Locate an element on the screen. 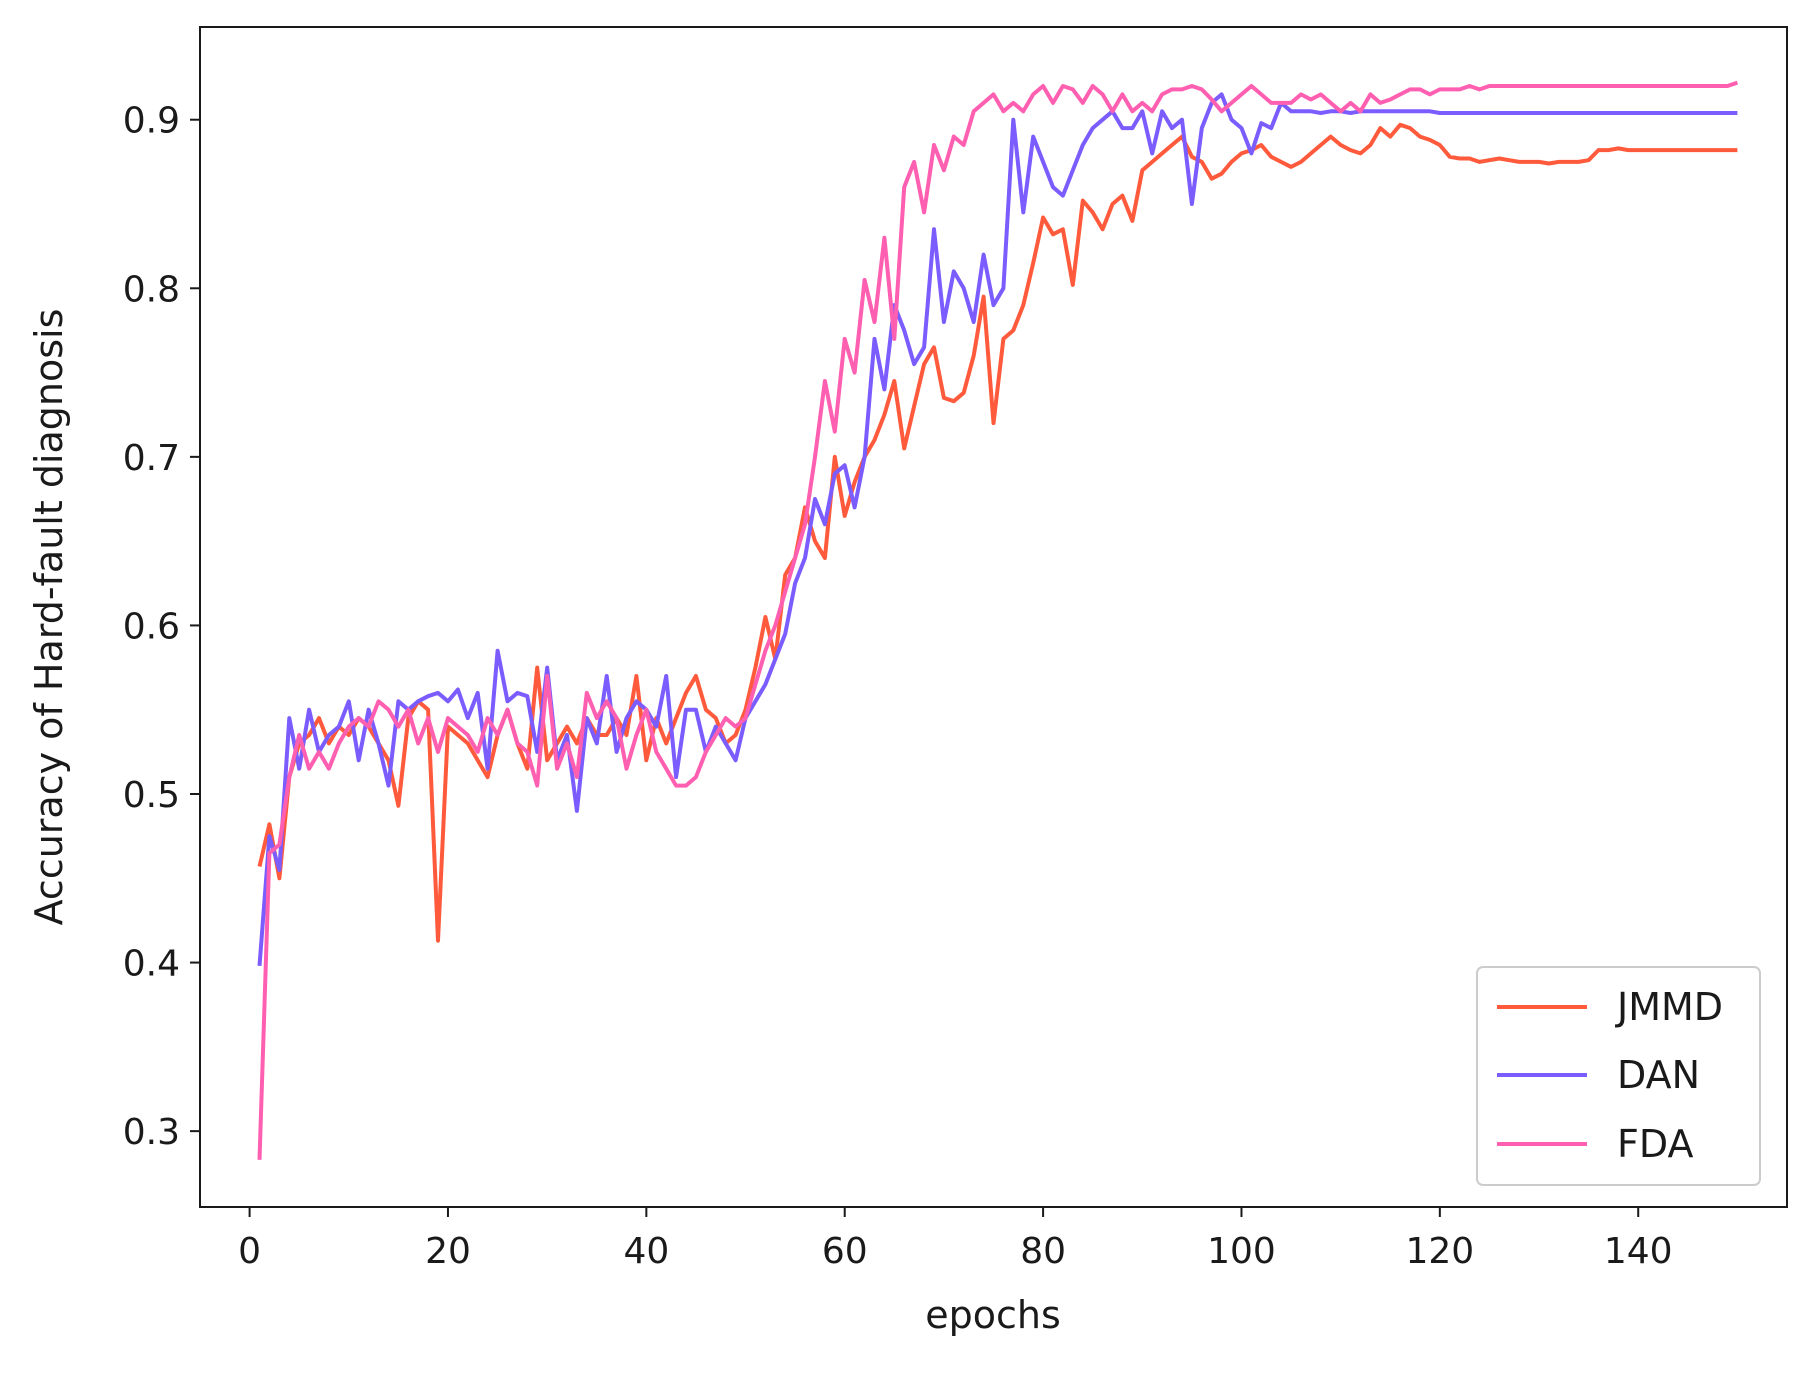 The width and height of the screenshot is (1805, 1375). y-tick-label: 0.9 is located at coordinates (151, 121).